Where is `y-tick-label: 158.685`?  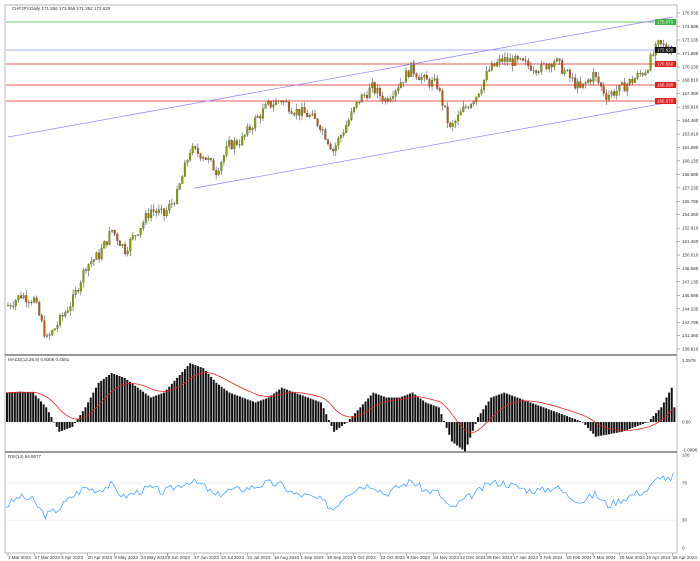 y-tick-label: 158.685 is located at coordinates (690, 174).